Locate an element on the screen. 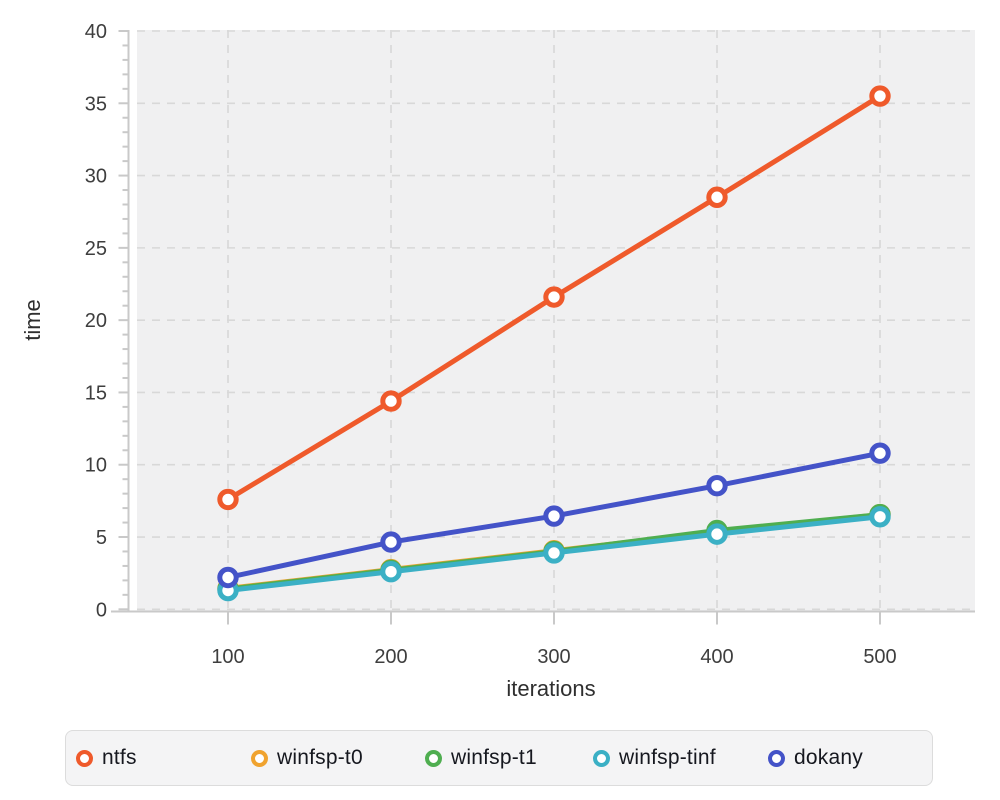 Image resolution: width=1000 pixels, height=800 pixels. y-tick-label: 30 is located at coordinates (96, 177).